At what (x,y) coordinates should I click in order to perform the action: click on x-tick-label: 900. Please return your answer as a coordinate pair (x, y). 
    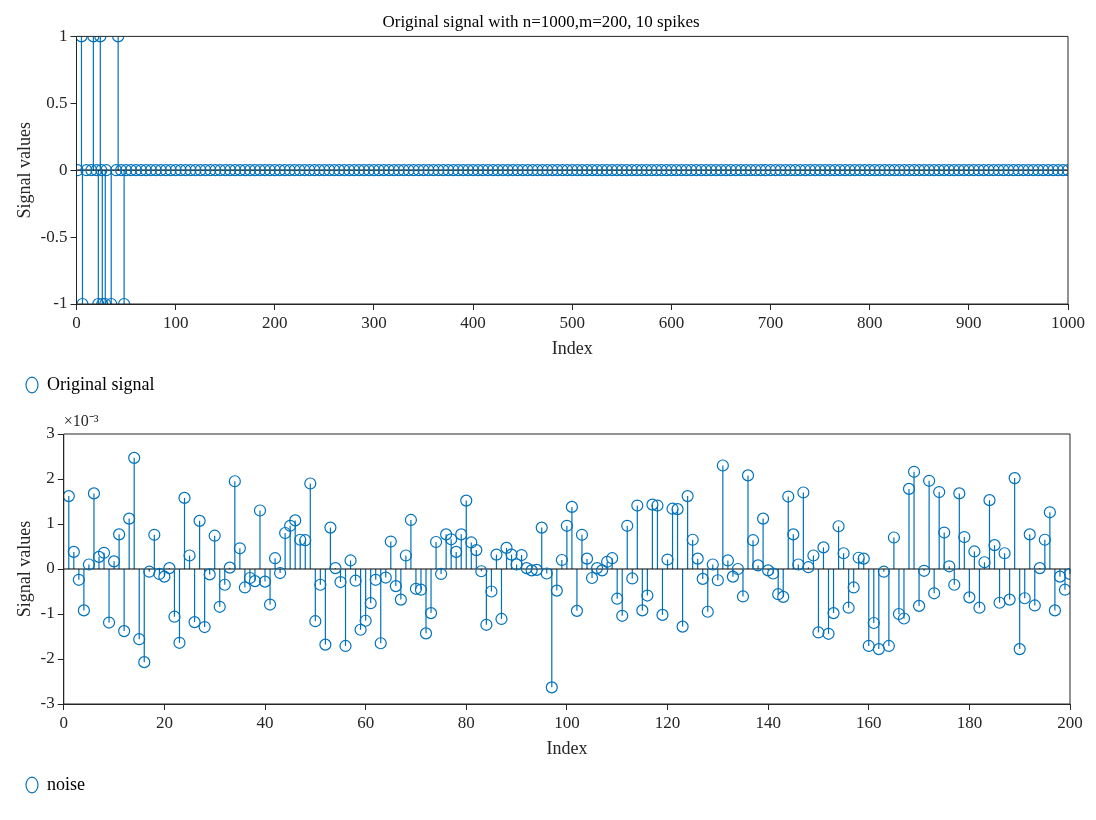
    Looking at the image, I should click on (969, 322).